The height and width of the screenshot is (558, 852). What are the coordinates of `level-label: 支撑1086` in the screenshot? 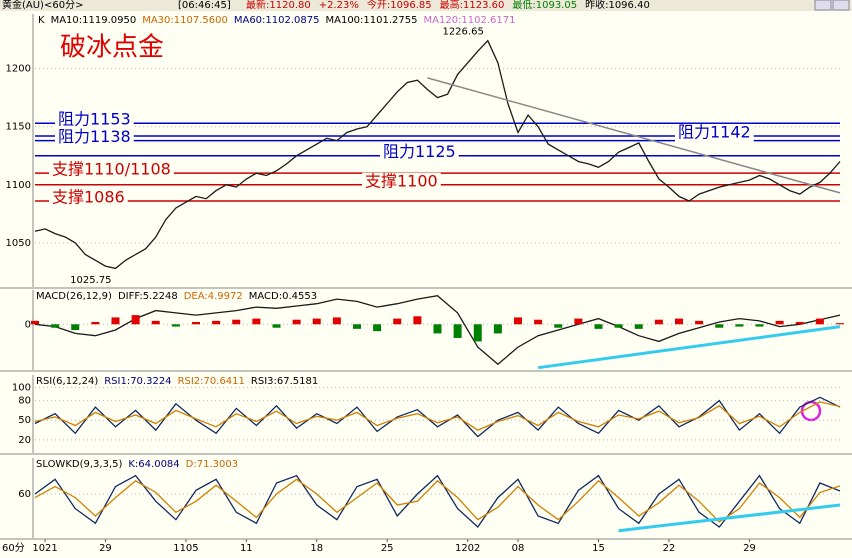 It's located at (88, 197).